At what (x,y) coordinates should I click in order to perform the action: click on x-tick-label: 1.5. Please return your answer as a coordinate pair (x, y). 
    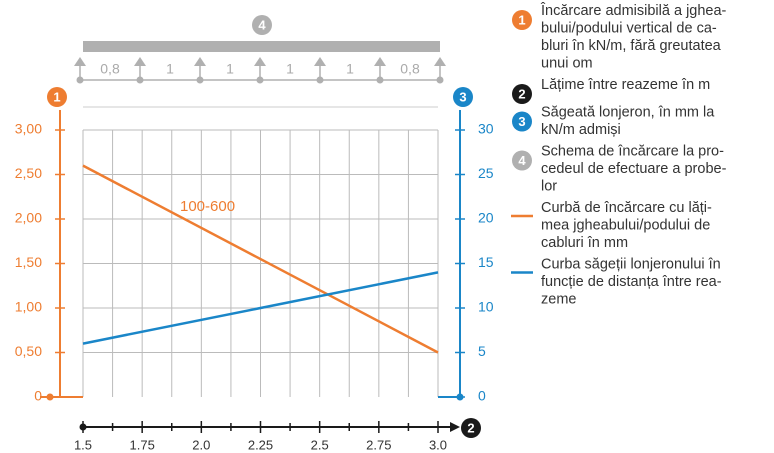
    Looking at the image, I should click on (83, 444).